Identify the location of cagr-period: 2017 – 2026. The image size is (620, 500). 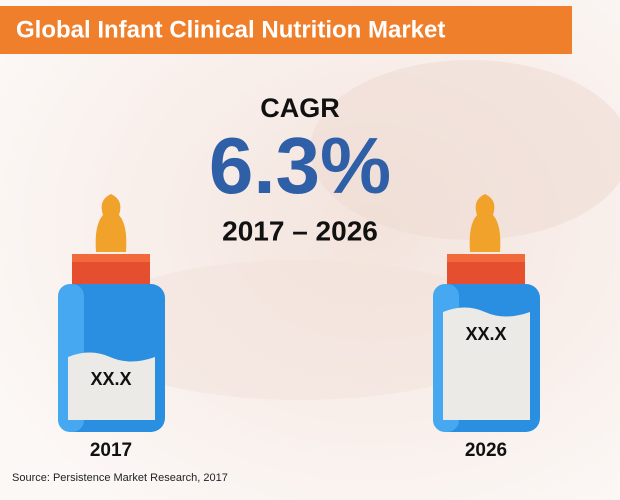
(300, 230).